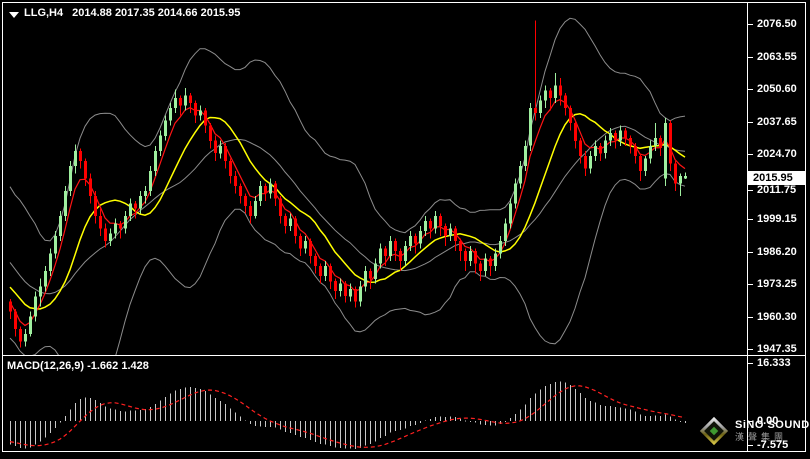  What do you see at coordinates (777, 56) in the screenshot?
I see `price-tick-label: 2063.55` at bounding box center [777, 56].